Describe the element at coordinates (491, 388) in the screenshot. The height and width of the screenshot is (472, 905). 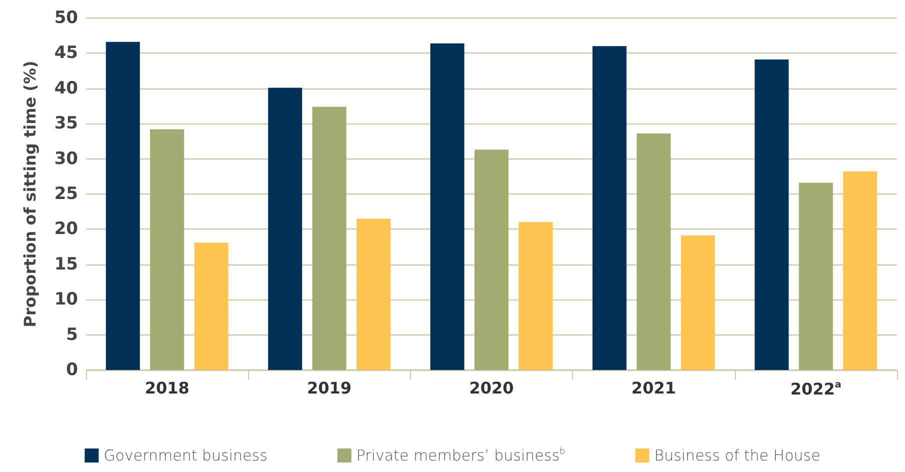
I see `x-tick-label: 2020` at that location.